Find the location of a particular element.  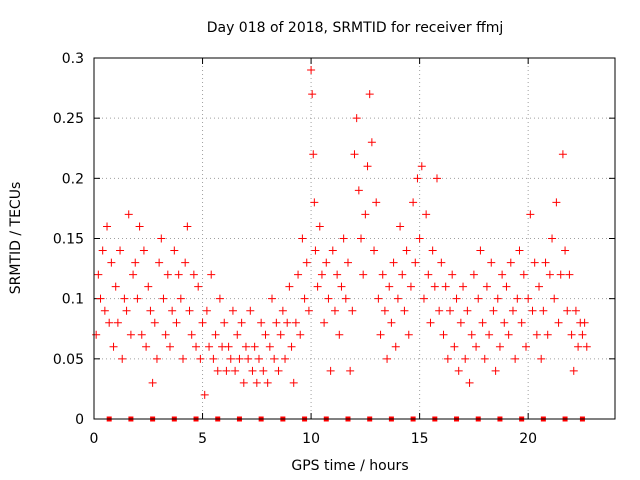

x-tick-label: 20 is located at coordinates (528, 439).